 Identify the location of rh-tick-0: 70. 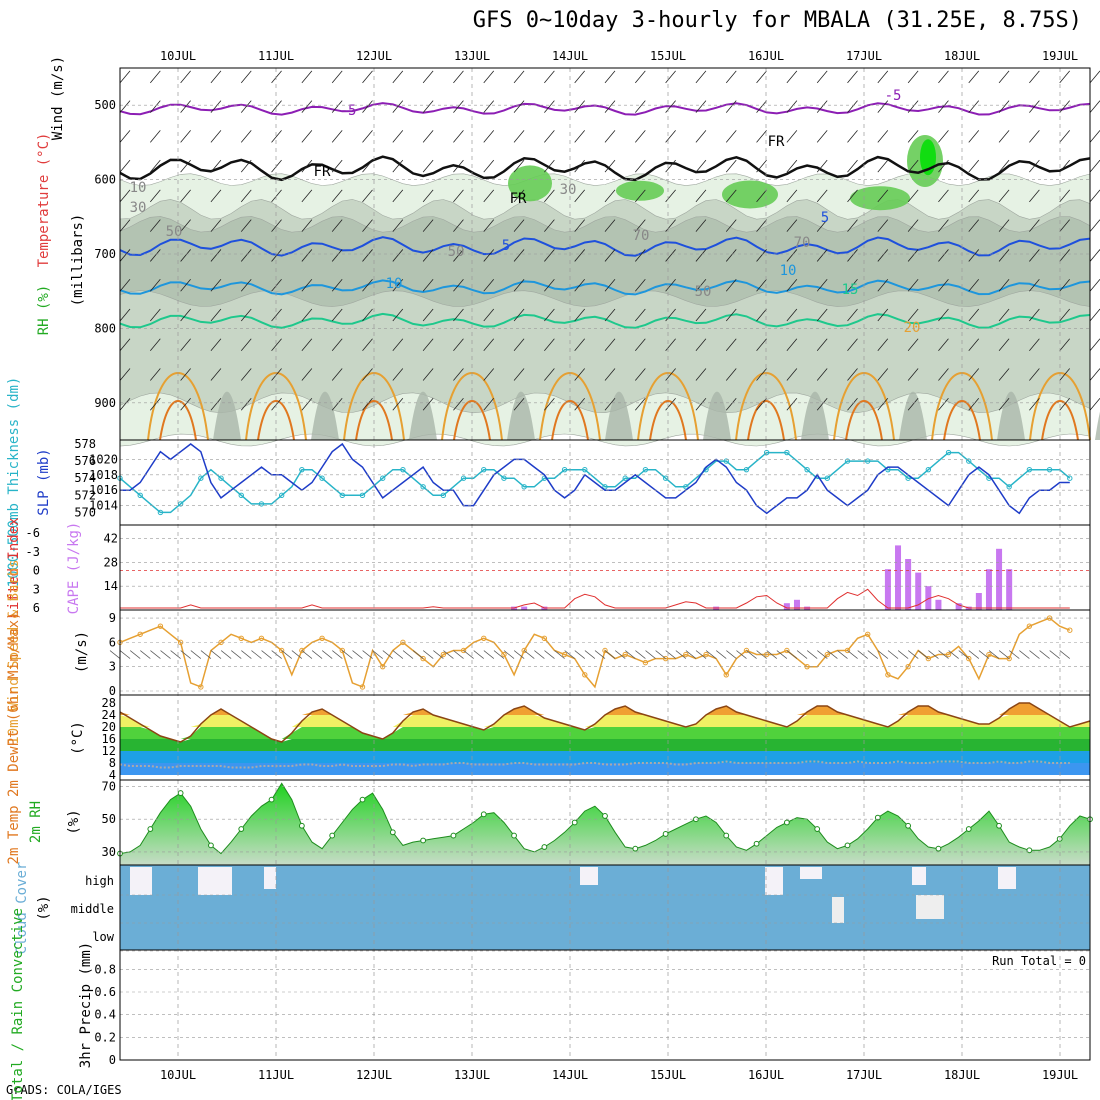
(109, 787).